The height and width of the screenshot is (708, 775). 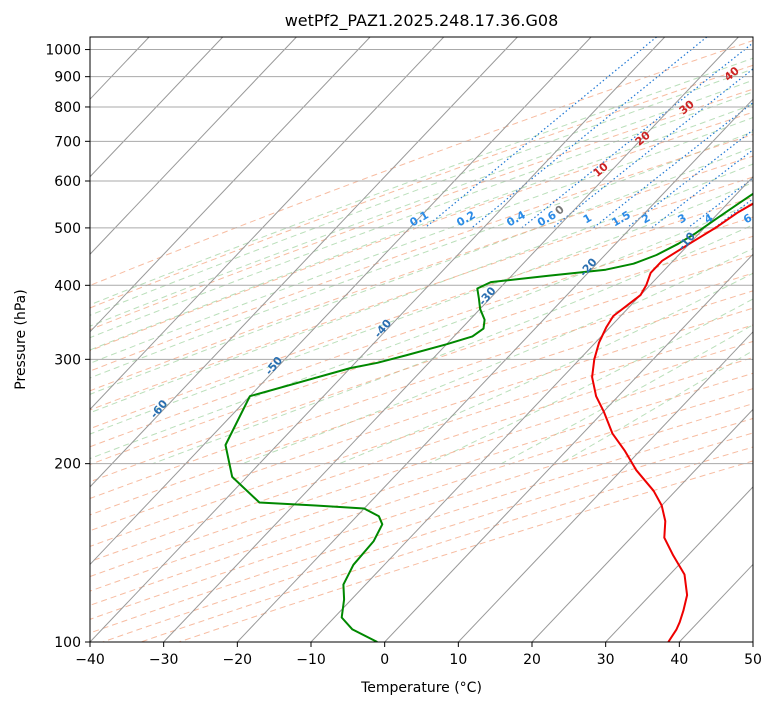 I want to click on y-tick-label: 700, so click(x=67, y=142).